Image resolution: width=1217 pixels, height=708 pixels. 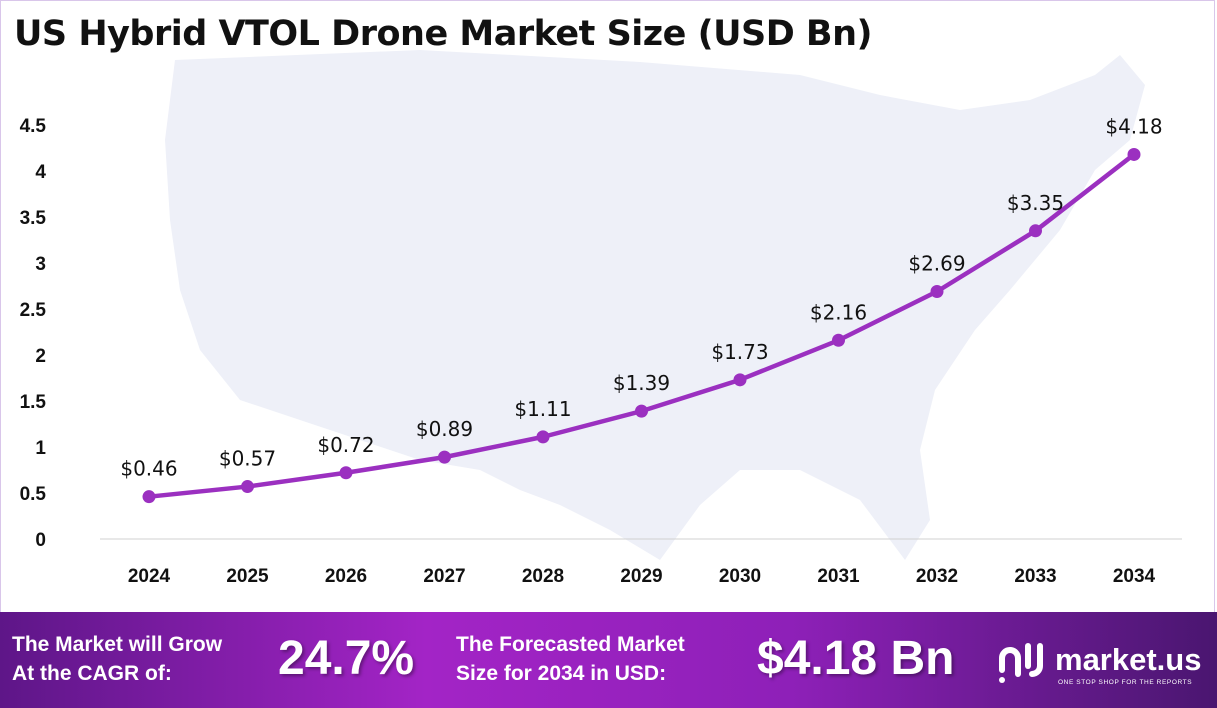 I want to click on data-label: $0.46, so click(x=148, y=469).